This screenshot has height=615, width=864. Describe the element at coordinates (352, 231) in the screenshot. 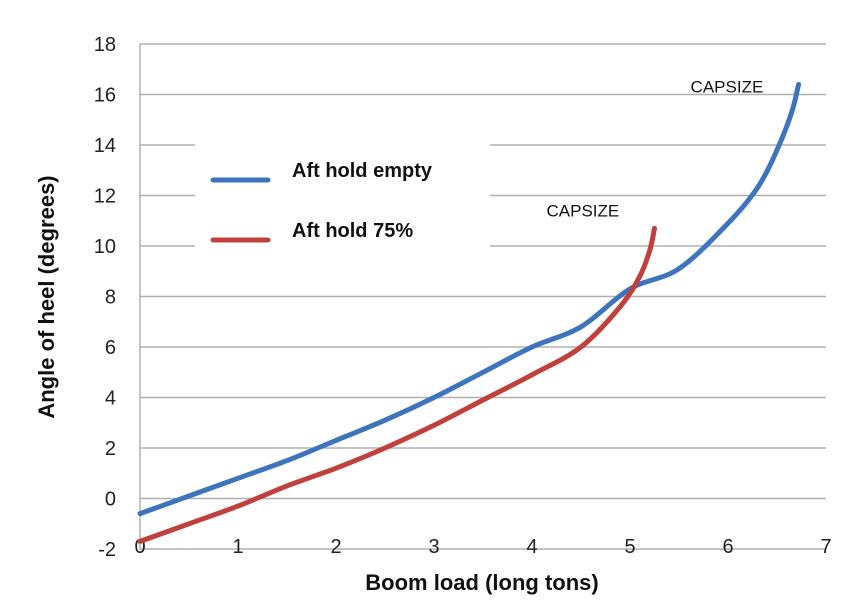

I see `legend-label: Aft hold 75%` at that location.